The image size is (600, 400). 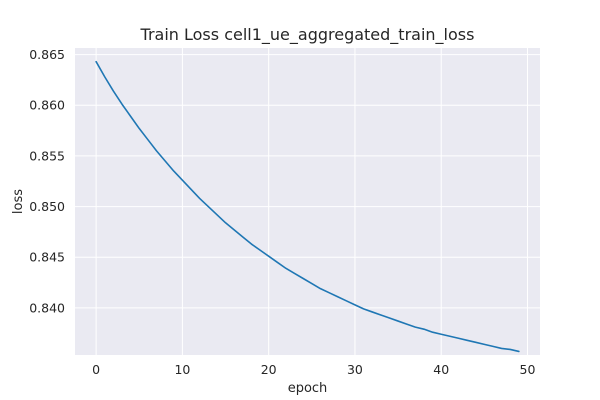 I want to click on x-tick-label: 30, so click(x=355, y=369).